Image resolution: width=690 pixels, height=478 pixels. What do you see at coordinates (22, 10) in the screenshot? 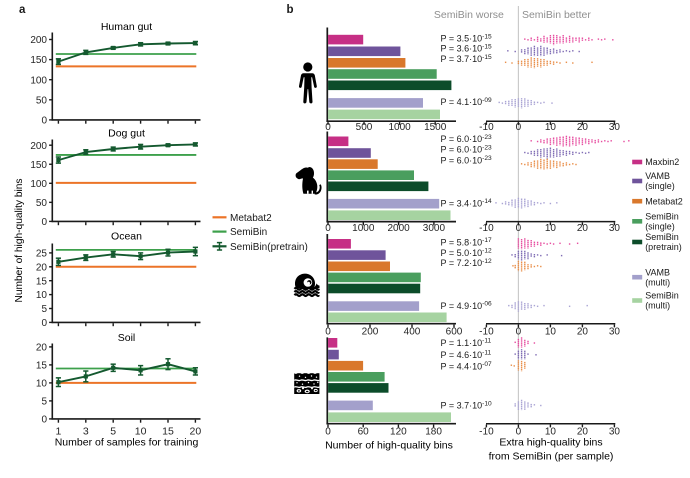
I see `svg-text: a` at bounding box center [22, 10].